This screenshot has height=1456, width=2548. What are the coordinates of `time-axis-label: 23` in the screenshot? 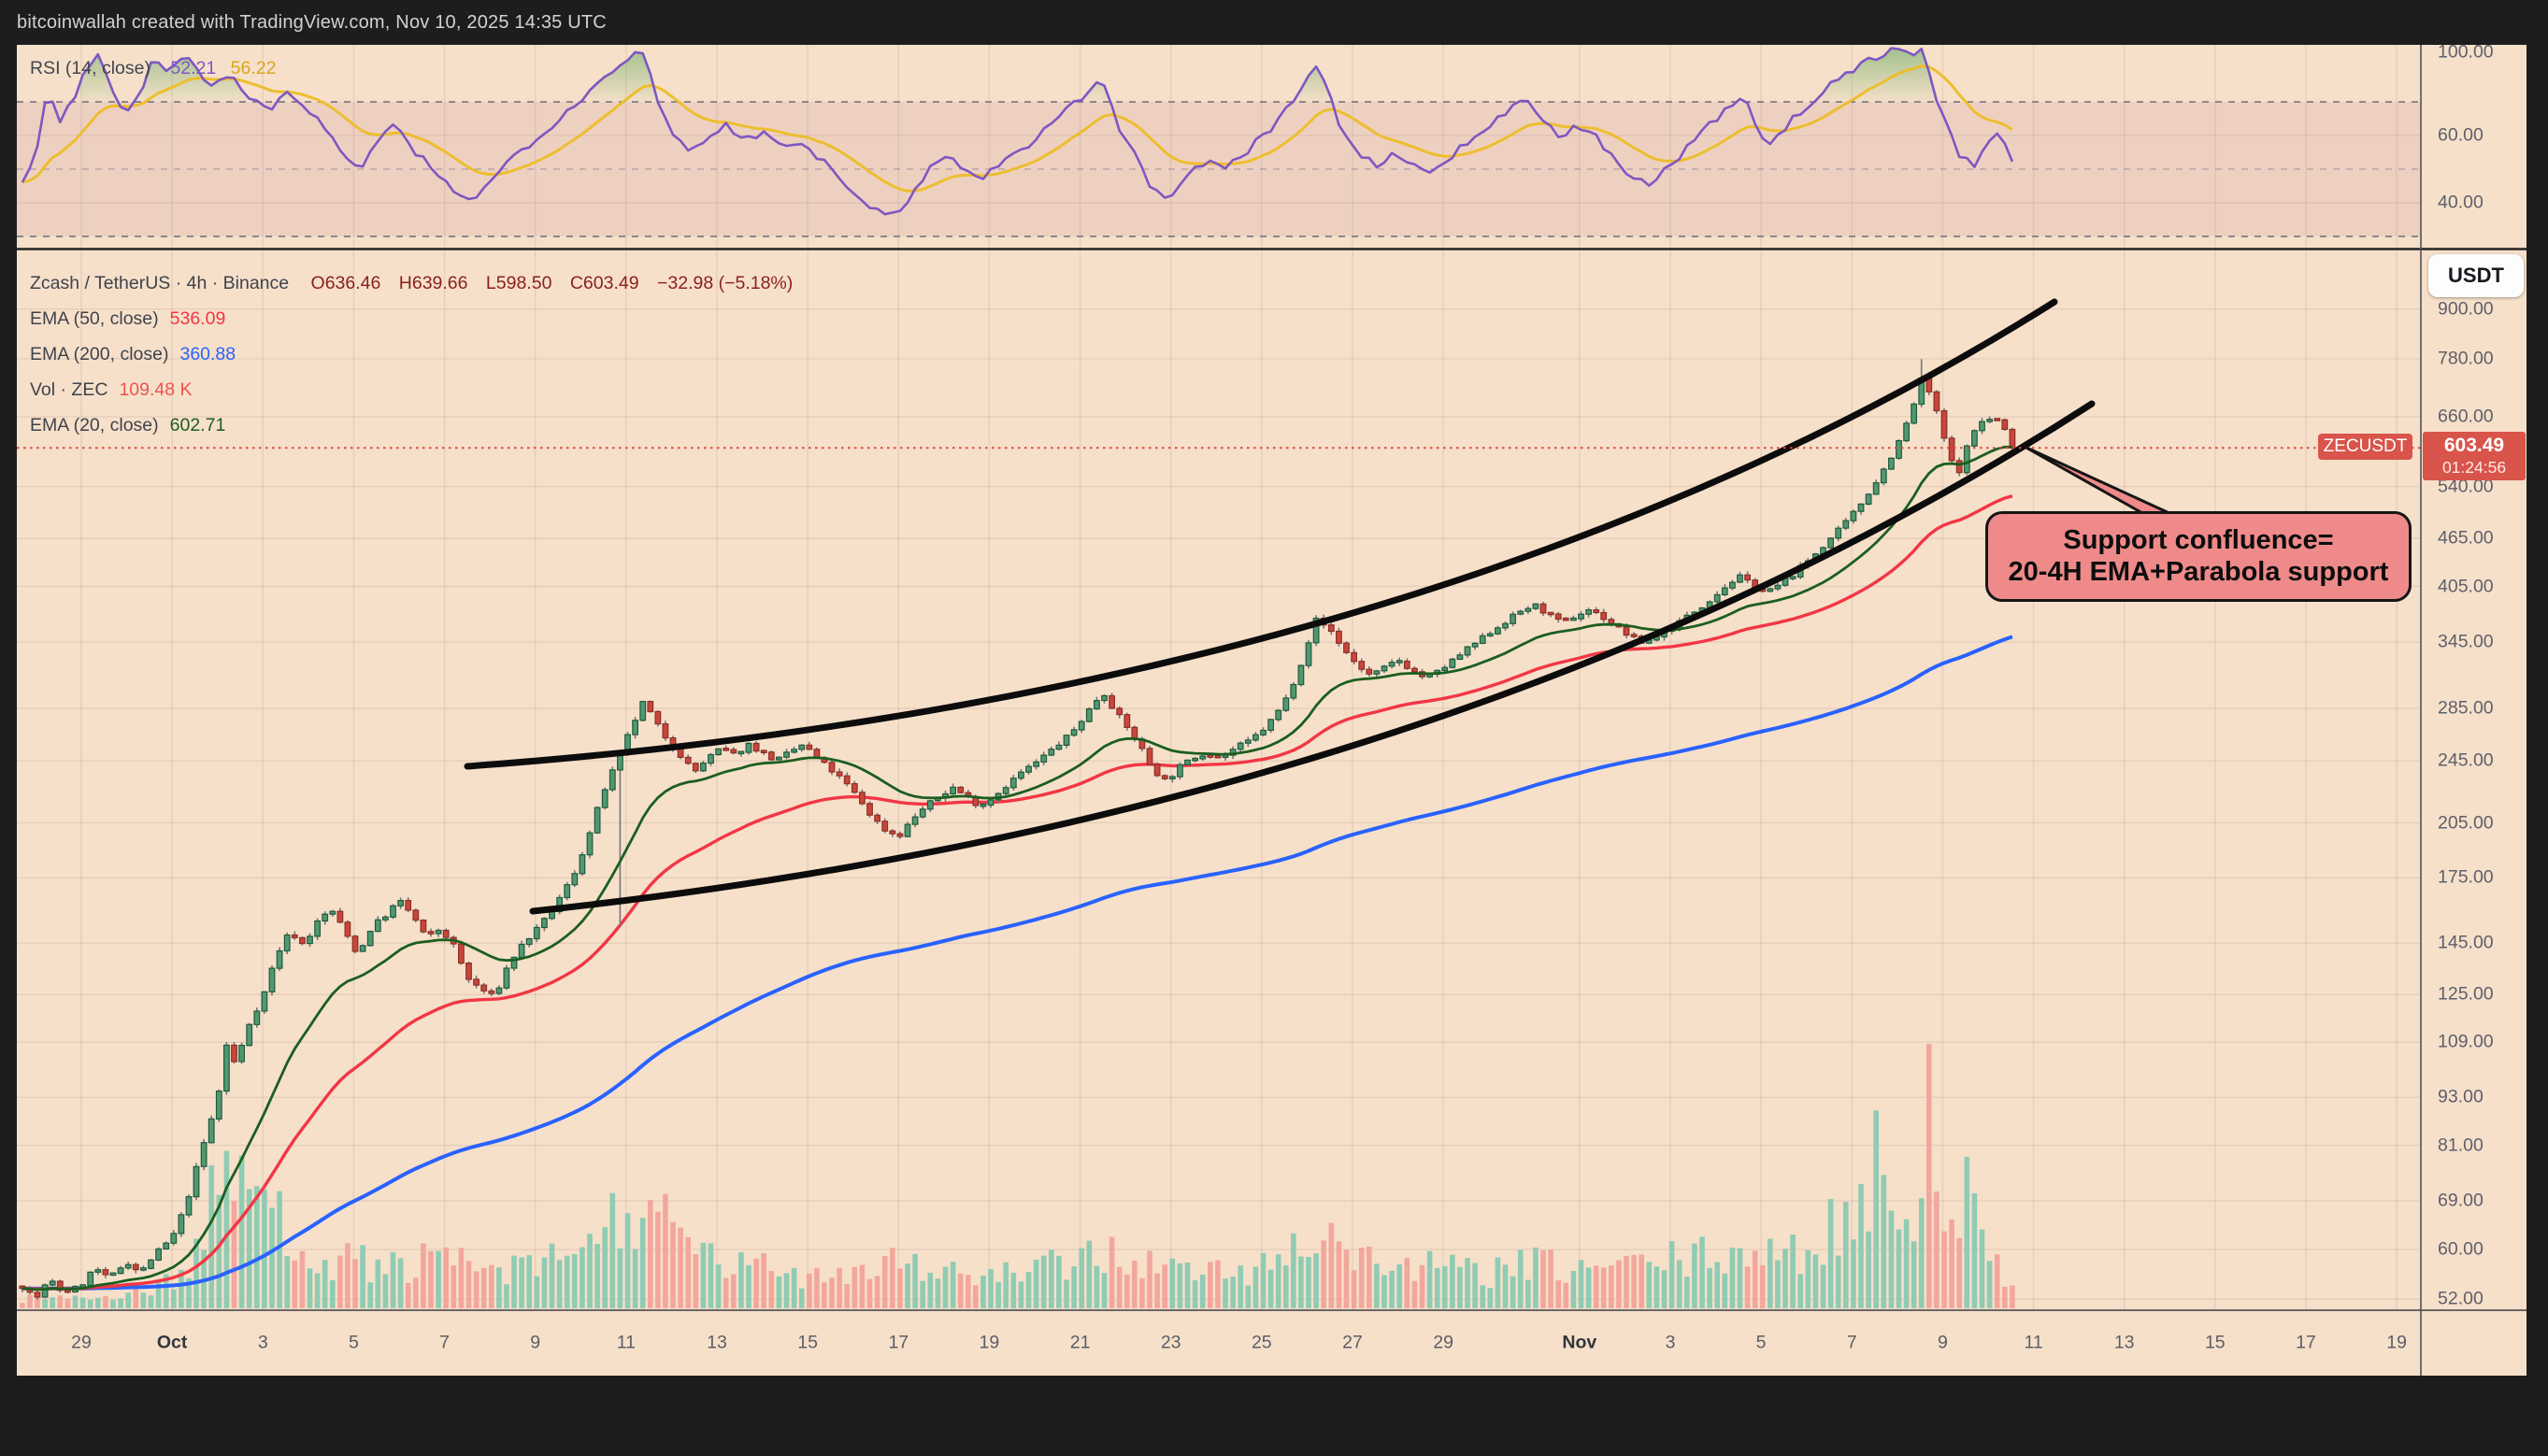 It's located at (1170, 1342).